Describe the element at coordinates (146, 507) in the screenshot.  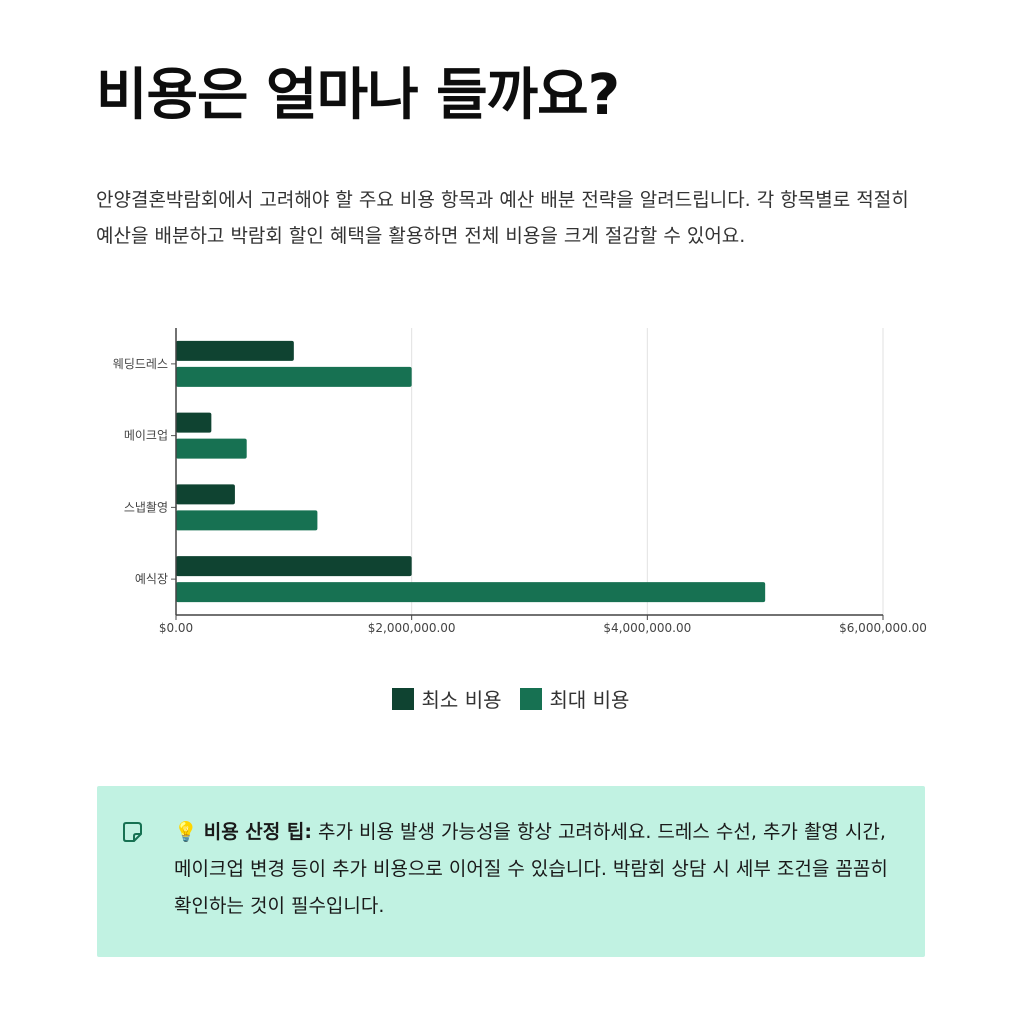
I see `y-tick-label-2: 스냅촬영` at that location.